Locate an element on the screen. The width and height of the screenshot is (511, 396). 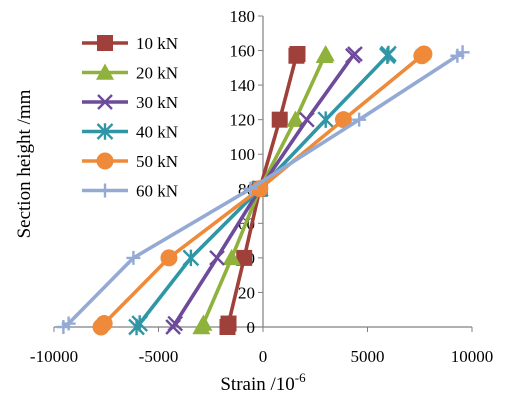
legend-entry: 50 kN is located at coordinates (130, 161).